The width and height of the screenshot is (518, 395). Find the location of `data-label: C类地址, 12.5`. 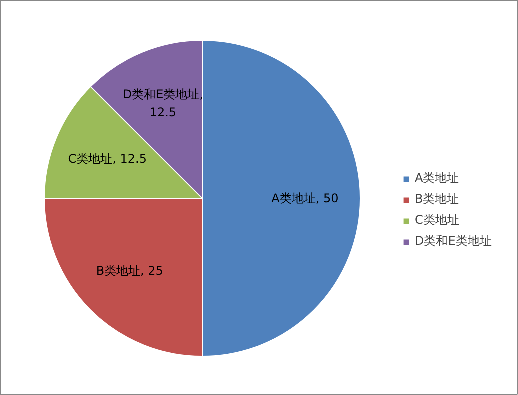

data-label: C类地址, 12.5 is located at coordinates (107, 159).